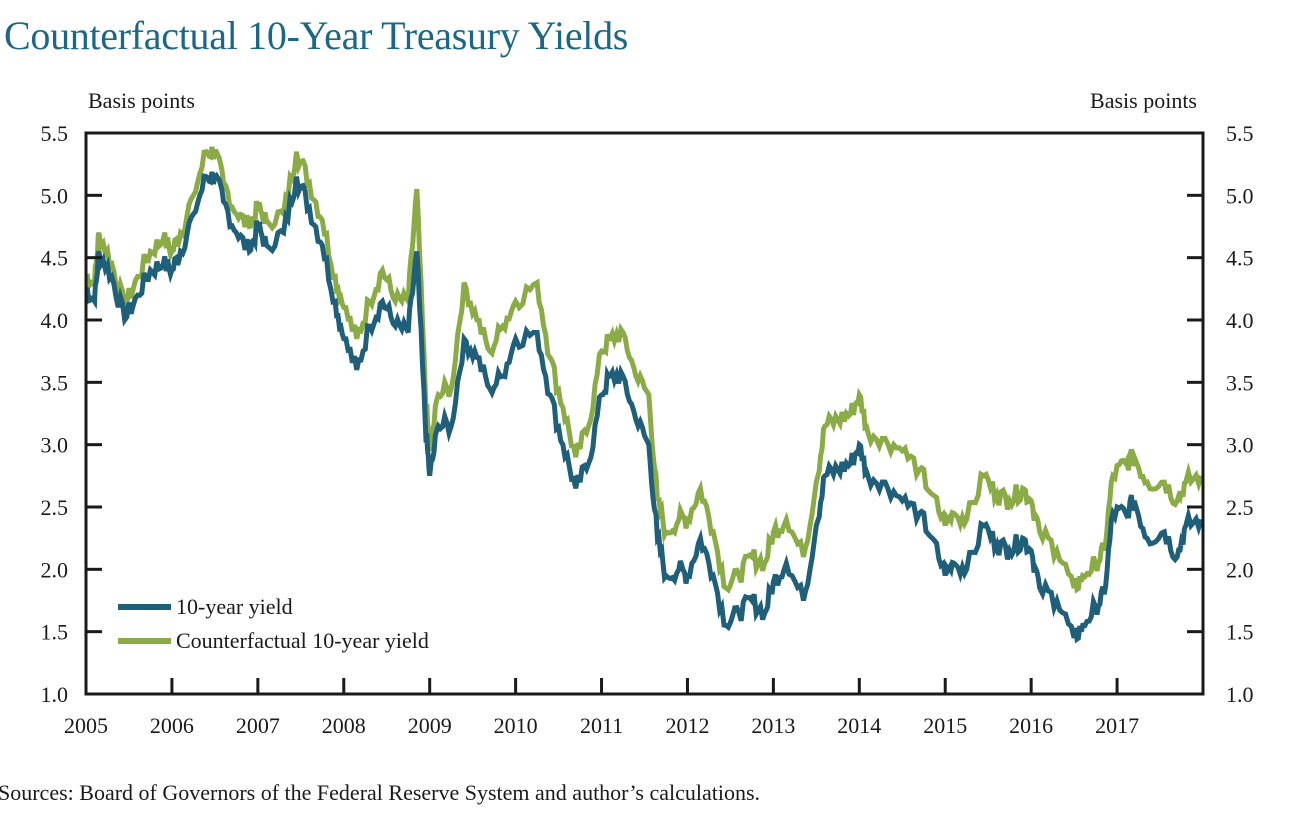  I want to click on y-axis-label-right: Basis points, so click(1143, 100).